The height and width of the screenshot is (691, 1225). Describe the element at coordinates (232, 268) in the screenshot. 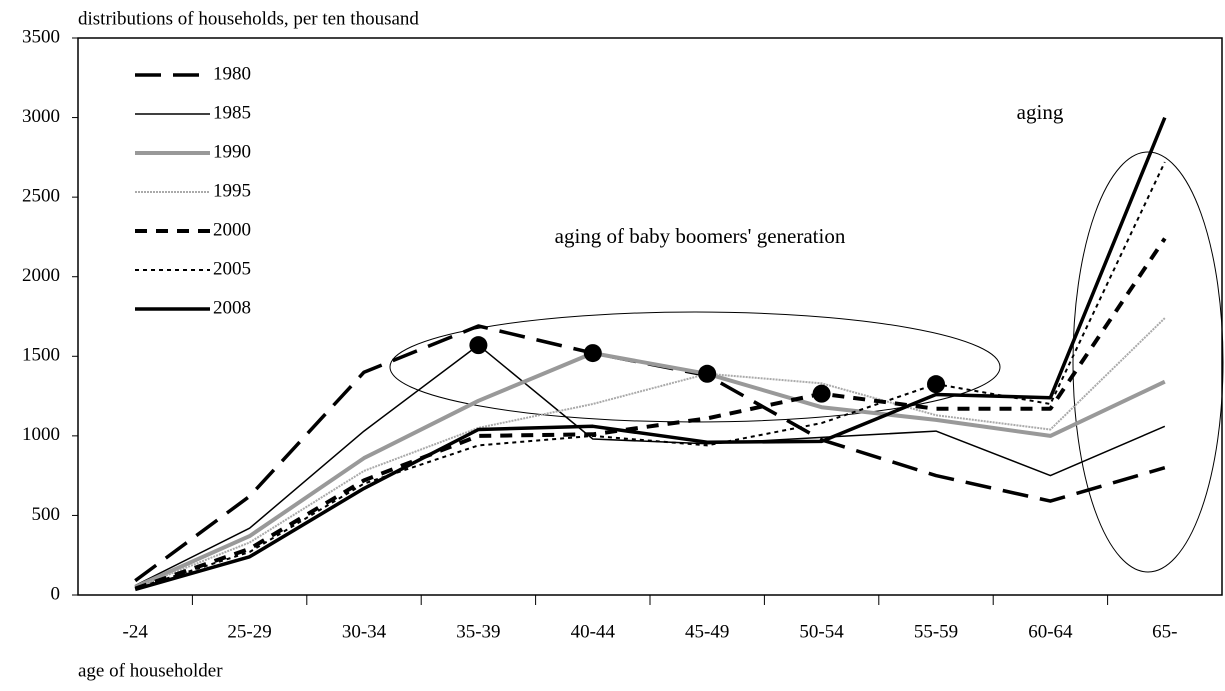

I see `legend-label: 2005` at that location.